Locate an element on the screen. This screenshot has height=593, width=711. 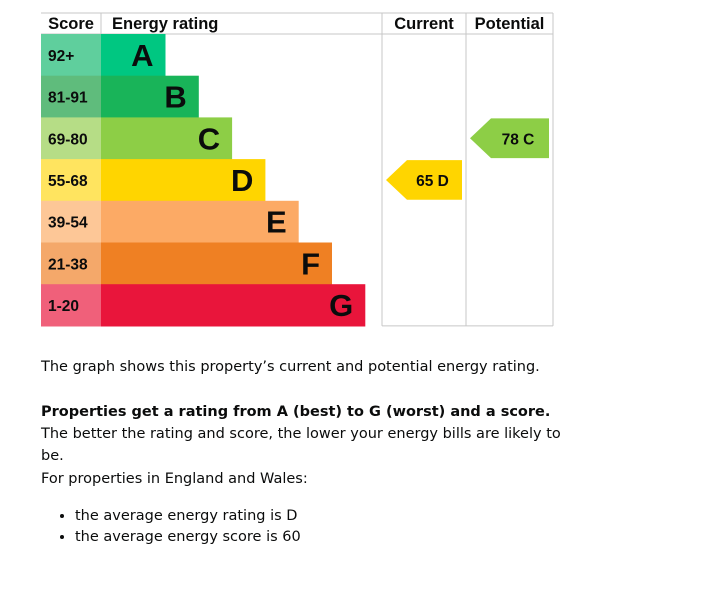
score-range-d: 55-68 is located at coordinates (68, 181).